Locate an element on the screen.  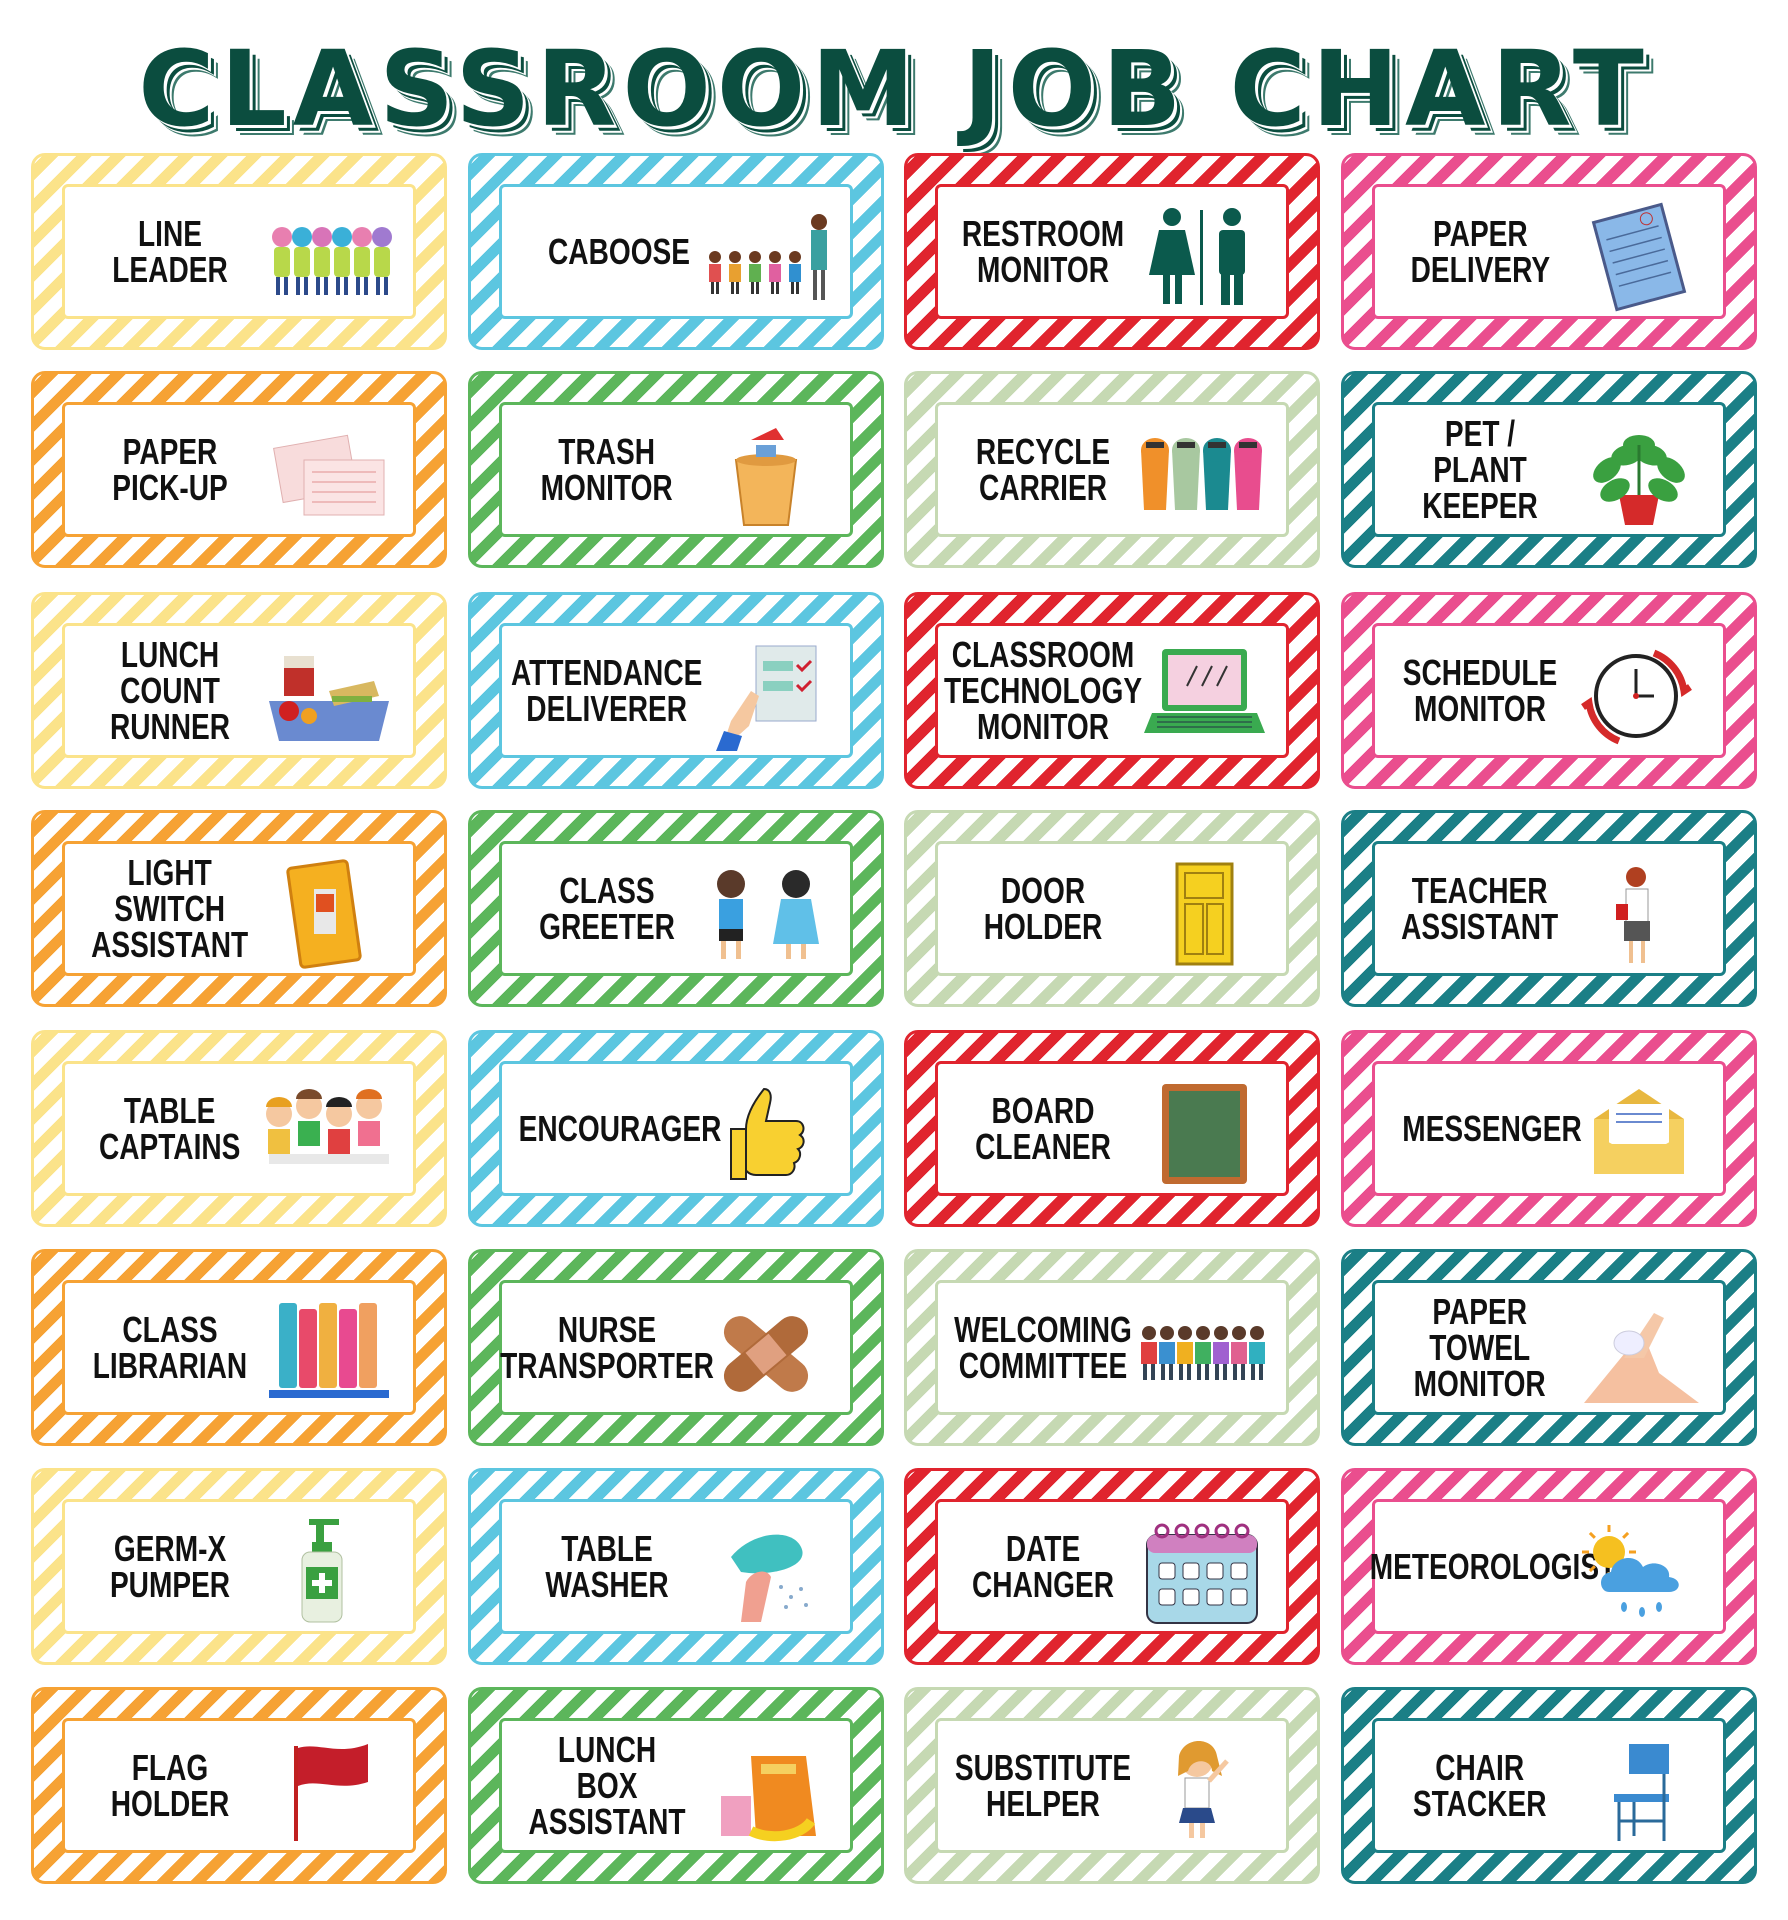
job-card: Teacher Assistant is located at coordinates (1549, 908).